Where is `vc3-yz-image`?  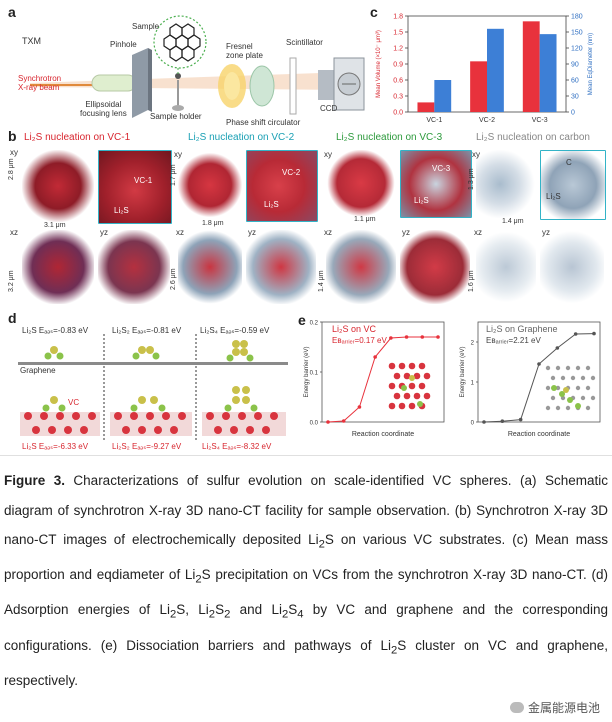
vc3-yz-image is located at coordinates (435, 267).